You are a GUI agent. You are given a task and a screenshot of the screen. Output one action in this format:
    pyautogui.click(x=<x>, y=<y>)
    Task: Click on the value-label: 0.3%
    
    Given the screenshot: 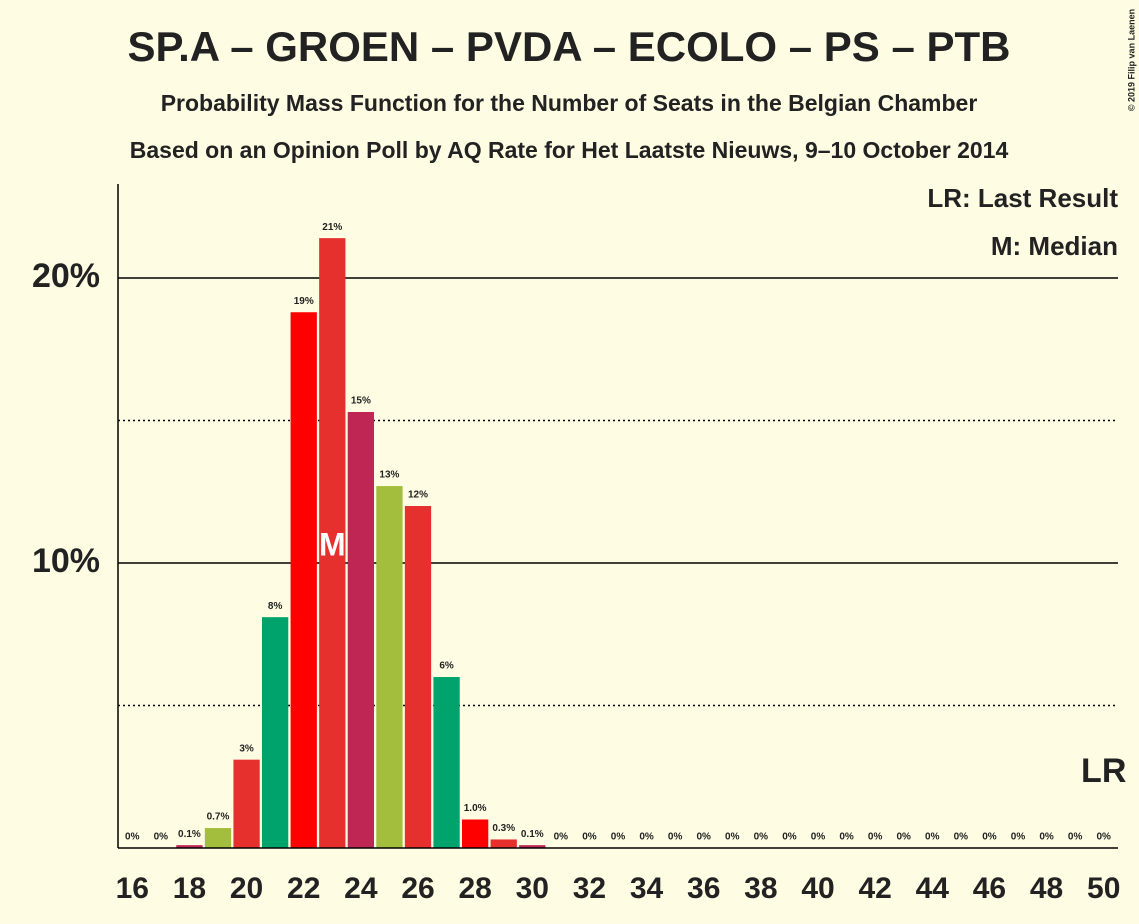 What is the action you would take?
    pyautogui.click(x=503, y=828)
    